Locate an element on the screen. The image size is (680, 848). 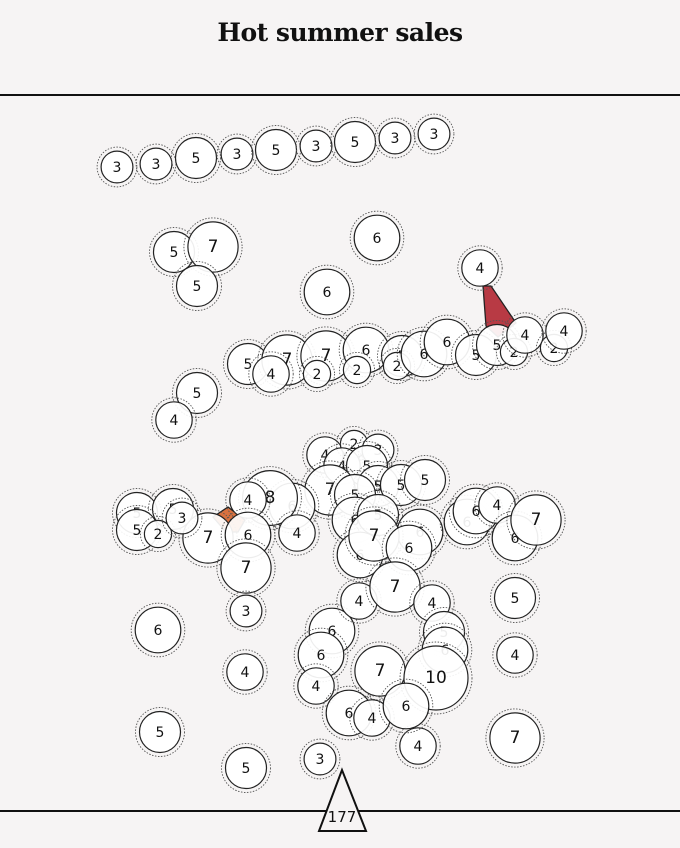
total-indicator: 177 is located at coordinates (342, 799).